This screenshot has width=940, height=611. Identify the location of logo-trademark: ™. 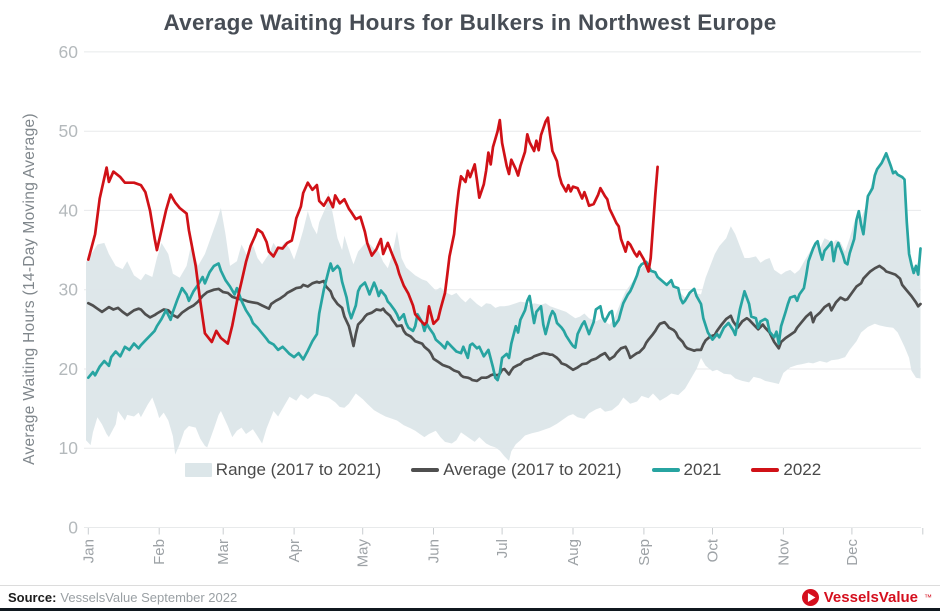
(928, 597).